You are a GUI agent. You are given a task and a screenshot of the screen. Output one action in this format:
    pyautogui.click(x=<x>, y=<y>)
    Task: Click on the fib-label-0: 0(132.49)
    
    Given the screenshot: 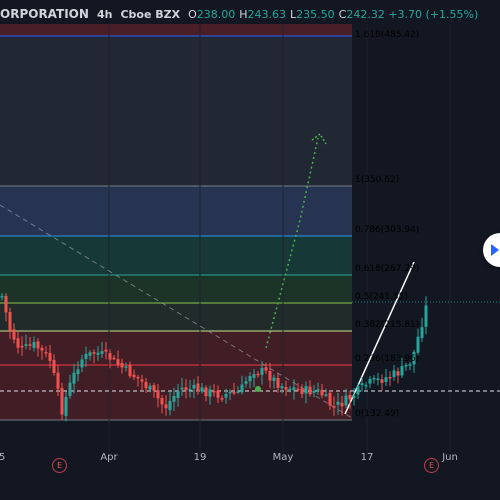 What is the action you would take?
    pyautogui.click(x=377, y=414)
    